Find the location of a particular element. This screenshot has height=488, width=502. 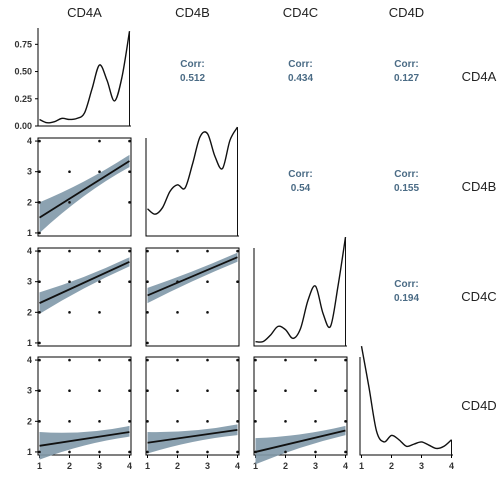

corr-value-2-3: 0.194 is located at coordinates (406, 298).